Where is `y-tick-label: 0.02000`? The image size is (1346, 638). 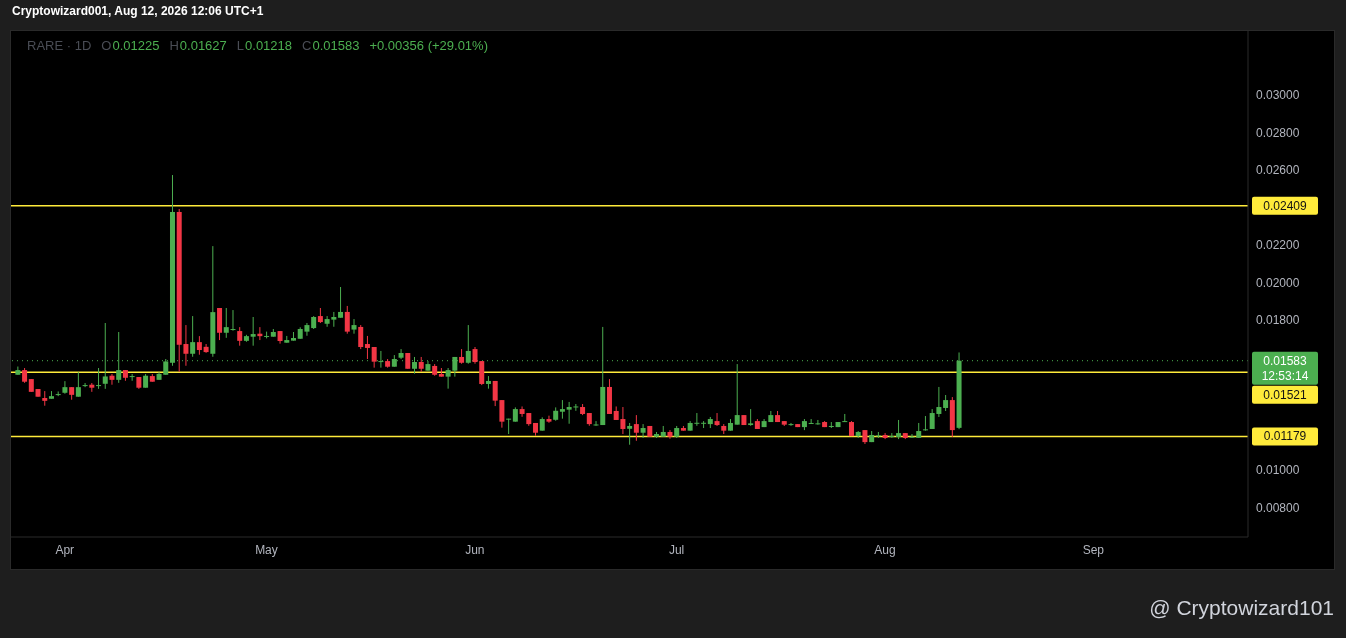 y-tick-label: 0.02000 is located at coordinates (1278, 282).